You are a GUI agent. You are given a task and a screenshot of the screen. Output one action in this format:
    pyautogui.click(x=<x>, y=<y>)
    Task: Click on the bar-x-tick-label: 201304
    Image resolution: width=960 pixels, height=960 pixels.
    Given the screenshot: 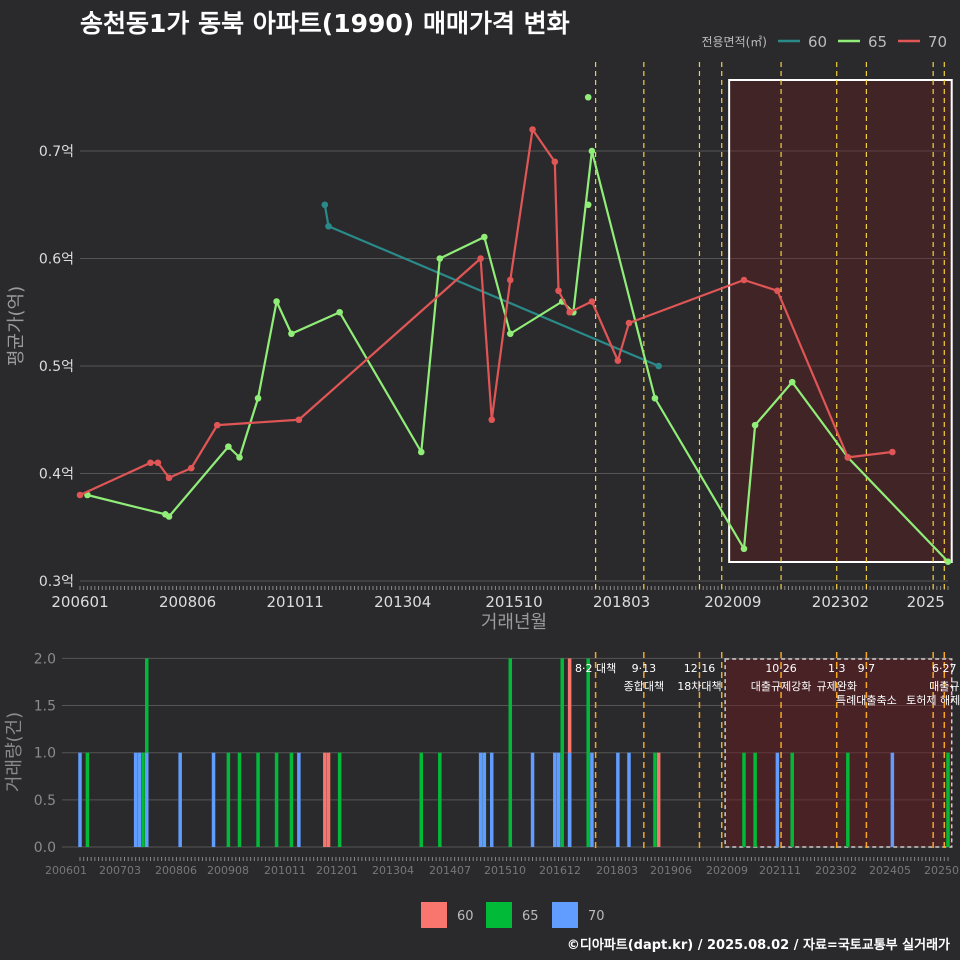 What is the action you would take?
    pyautogui.click(x=393, y=870)
    